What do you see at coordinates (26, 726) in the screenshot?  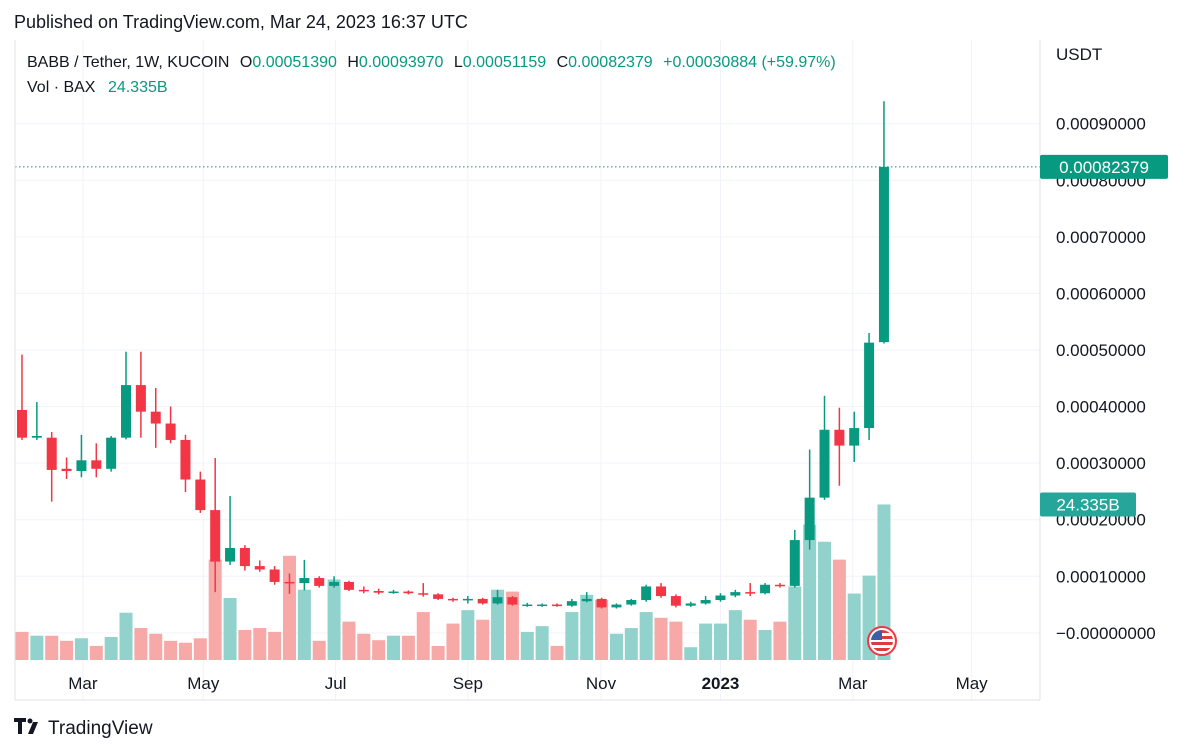 I see `brand-logo` at bounding box center [26, 726].